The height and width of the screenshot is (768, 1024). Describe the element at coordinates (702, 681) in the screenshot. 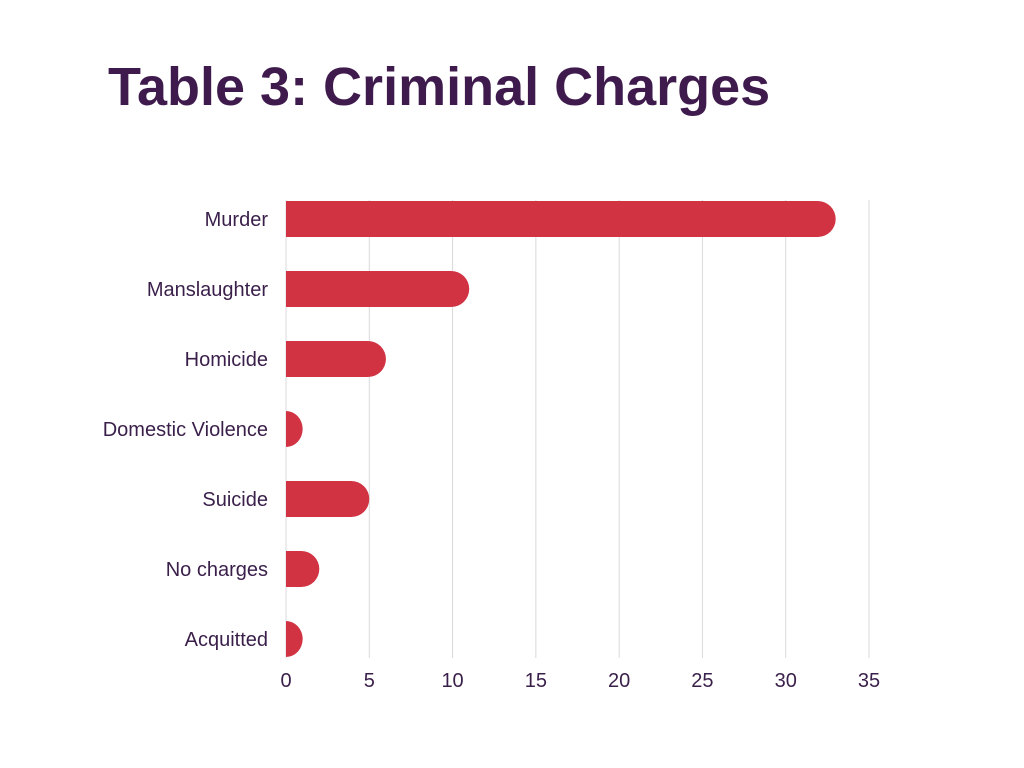

I see `x-tick-label: 25` at that location.